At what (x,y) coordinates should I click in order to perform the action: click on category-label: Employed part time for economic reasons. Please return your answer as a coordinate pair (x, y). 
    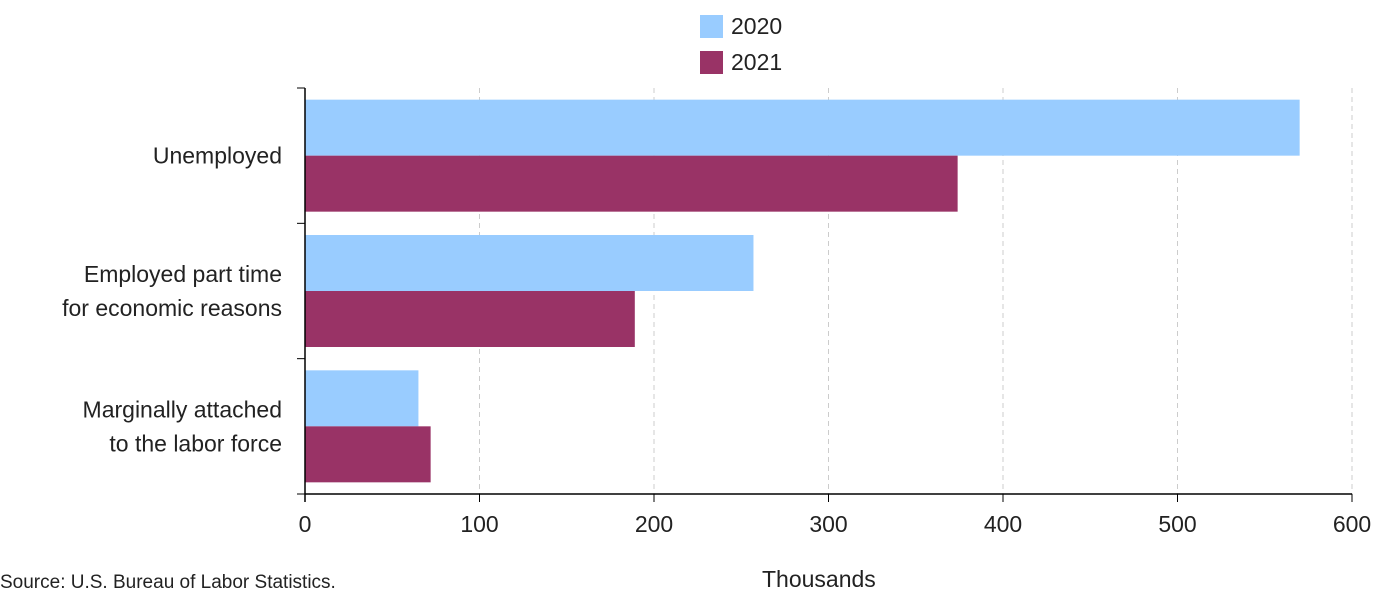
    Looking at the image, I should click on (172, 291).